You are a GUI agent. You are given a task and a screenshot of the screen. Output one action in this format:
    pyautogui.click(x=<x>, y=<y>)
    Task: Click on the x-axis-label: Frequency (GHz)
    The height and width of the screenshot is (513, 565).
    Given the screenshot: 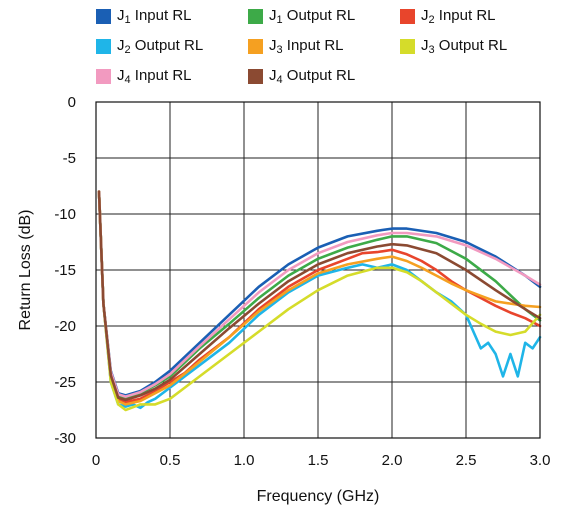 What is the action you would take?
    pyautogui.click(x=318, y=496)
    